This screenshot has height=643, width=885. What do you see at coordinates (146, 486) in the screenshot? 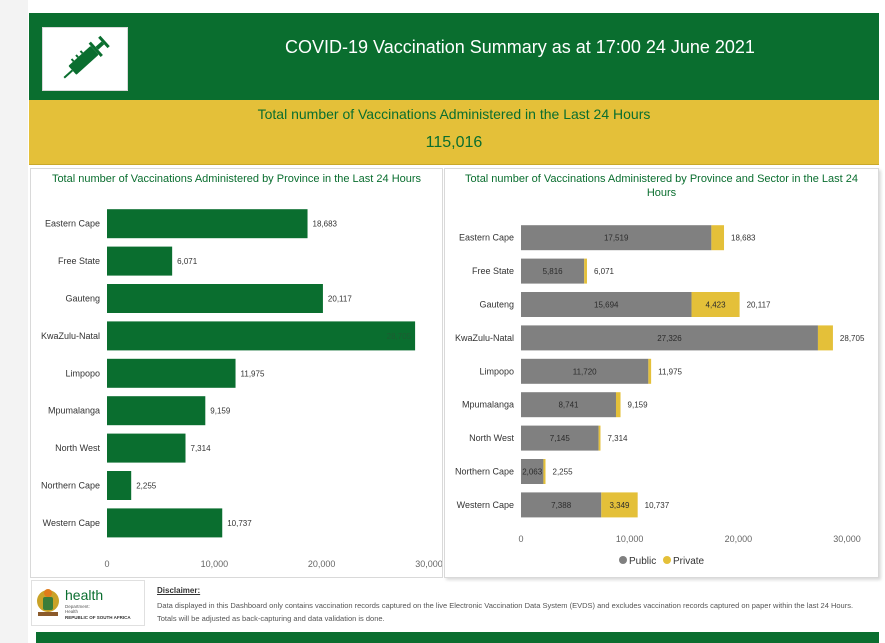
I see `data-label: 2,255` at bounding box center [146, 486].